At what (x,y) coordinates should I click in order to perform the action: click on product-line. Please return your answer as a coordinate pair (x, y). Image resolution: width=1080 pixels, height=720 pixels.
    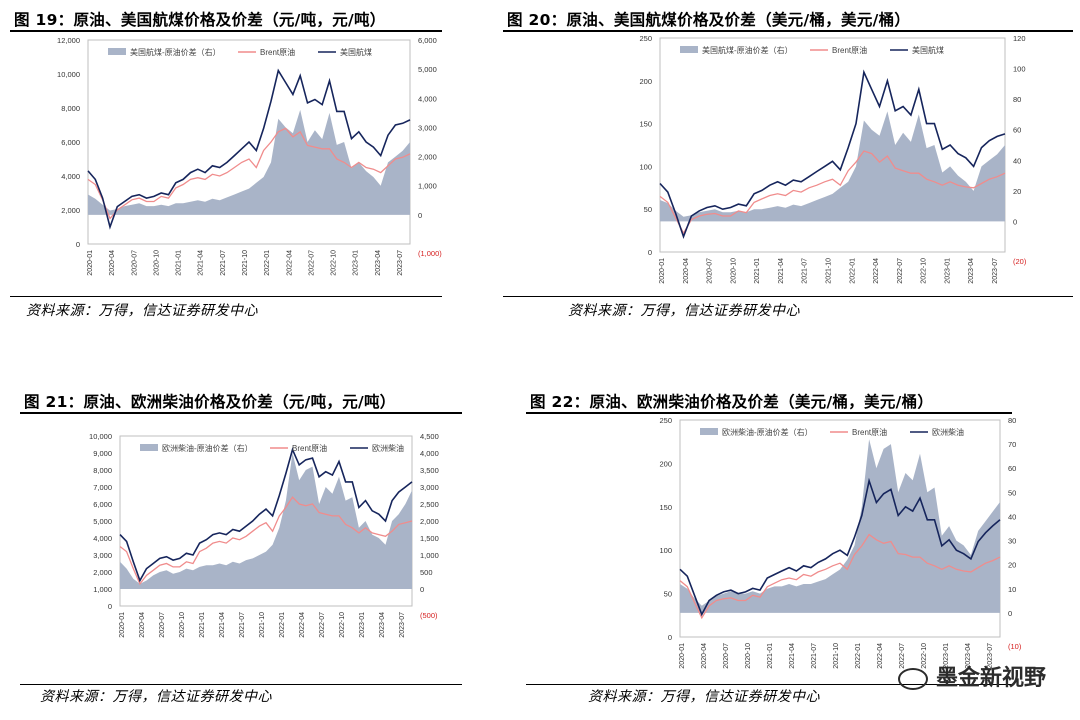
    Looking at the image, I should click on (840, 547).